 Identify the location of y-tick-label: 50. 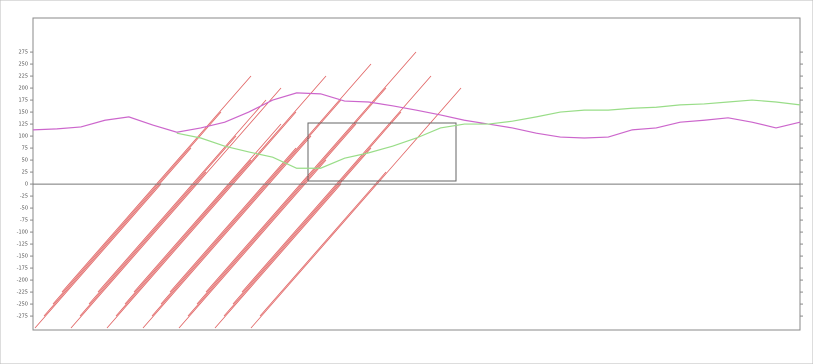
(25, 161).